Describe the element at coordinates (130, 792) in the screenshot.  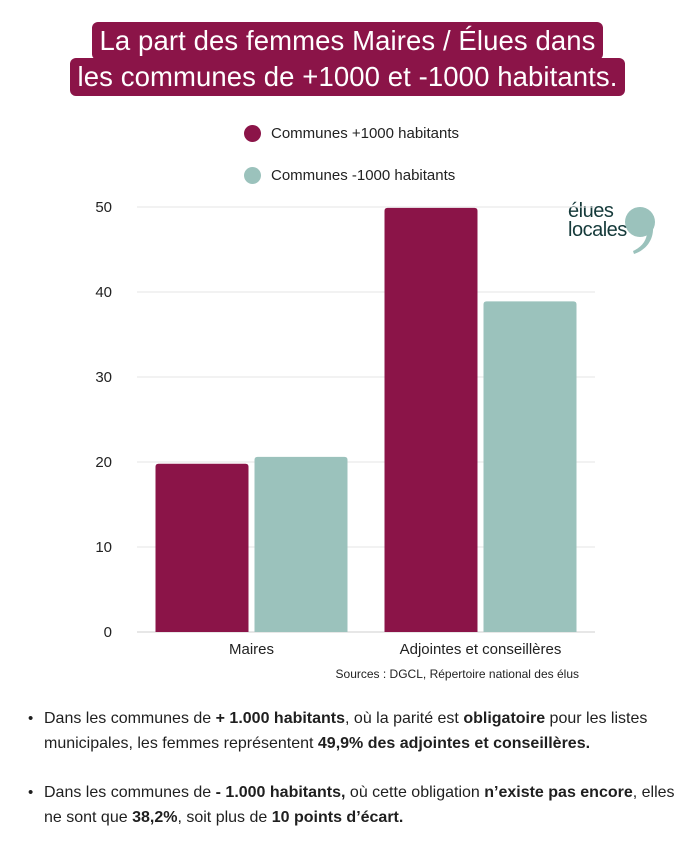
I see `bullet-2-part-1: Dans les communes de` at that location.